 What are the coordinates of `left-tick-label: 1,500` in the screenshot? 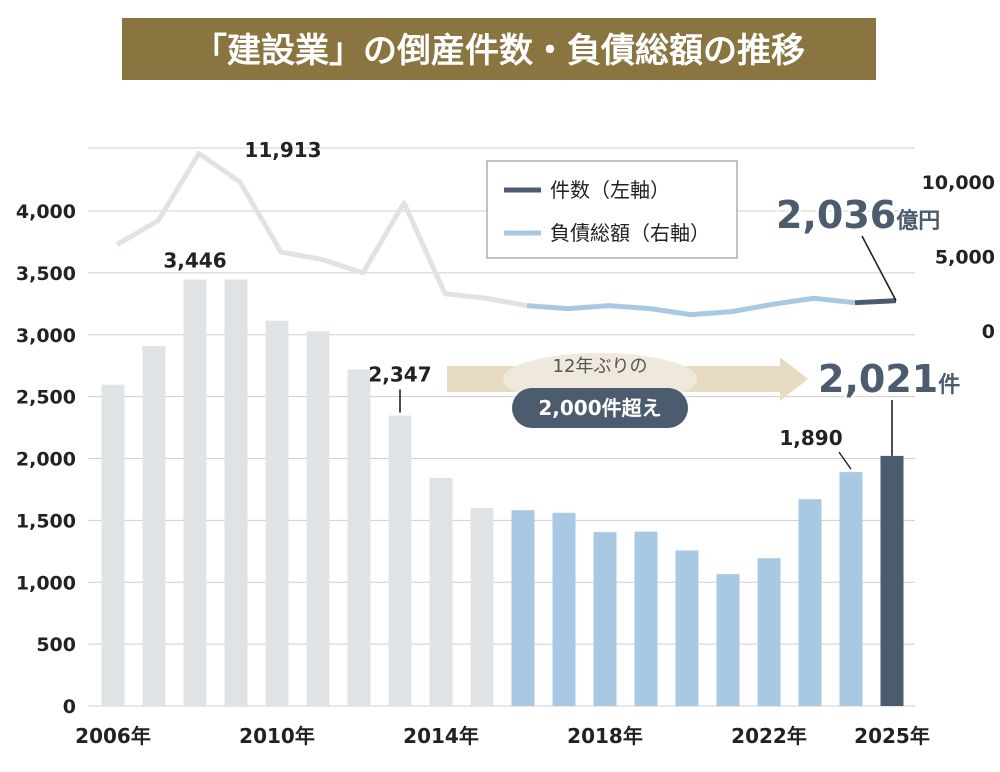 It's located at (46, 521).